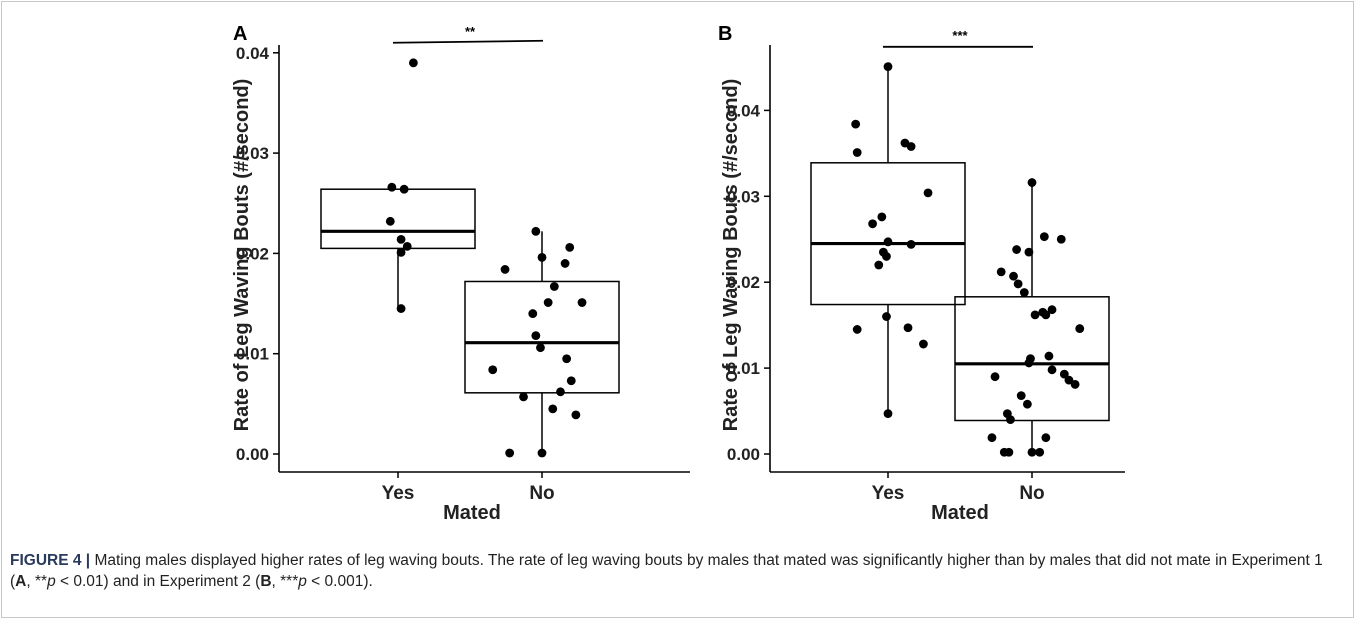 The height and width of the screenshot is (621, 1357). What do you see at coordinates (302, 581) in the screenshot?
I see `caption-p-2: p` at bounding box center [302, 581].